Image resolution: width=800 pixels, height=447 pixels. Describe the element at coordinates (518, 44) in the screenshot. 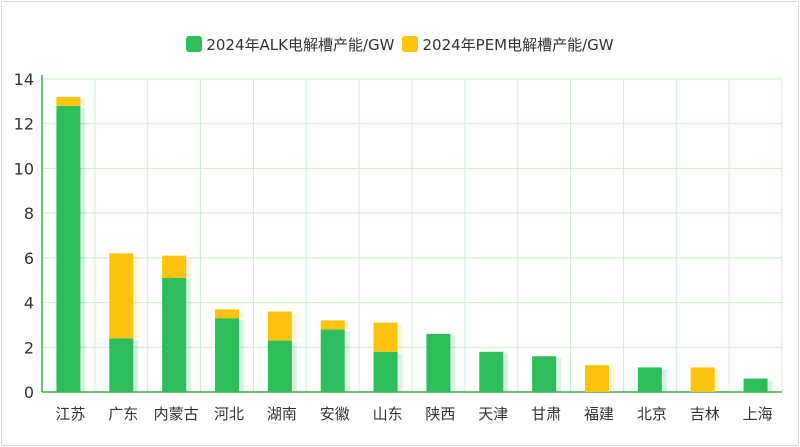

I see `legend-label-pem: 2024年PEM电解槽产能/GW` at that location.